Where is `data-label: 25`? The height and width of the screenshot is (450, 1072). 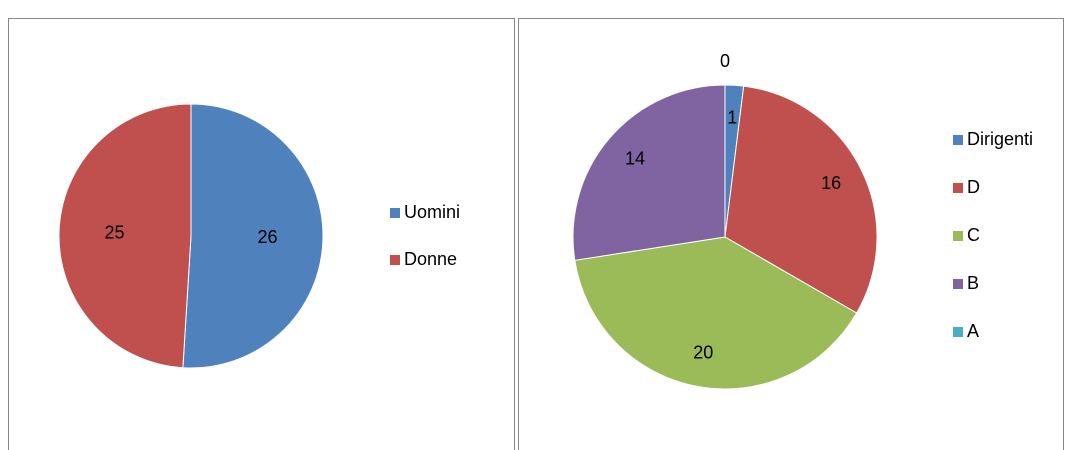 data-label: 25 is located at coordinates (114, 232).